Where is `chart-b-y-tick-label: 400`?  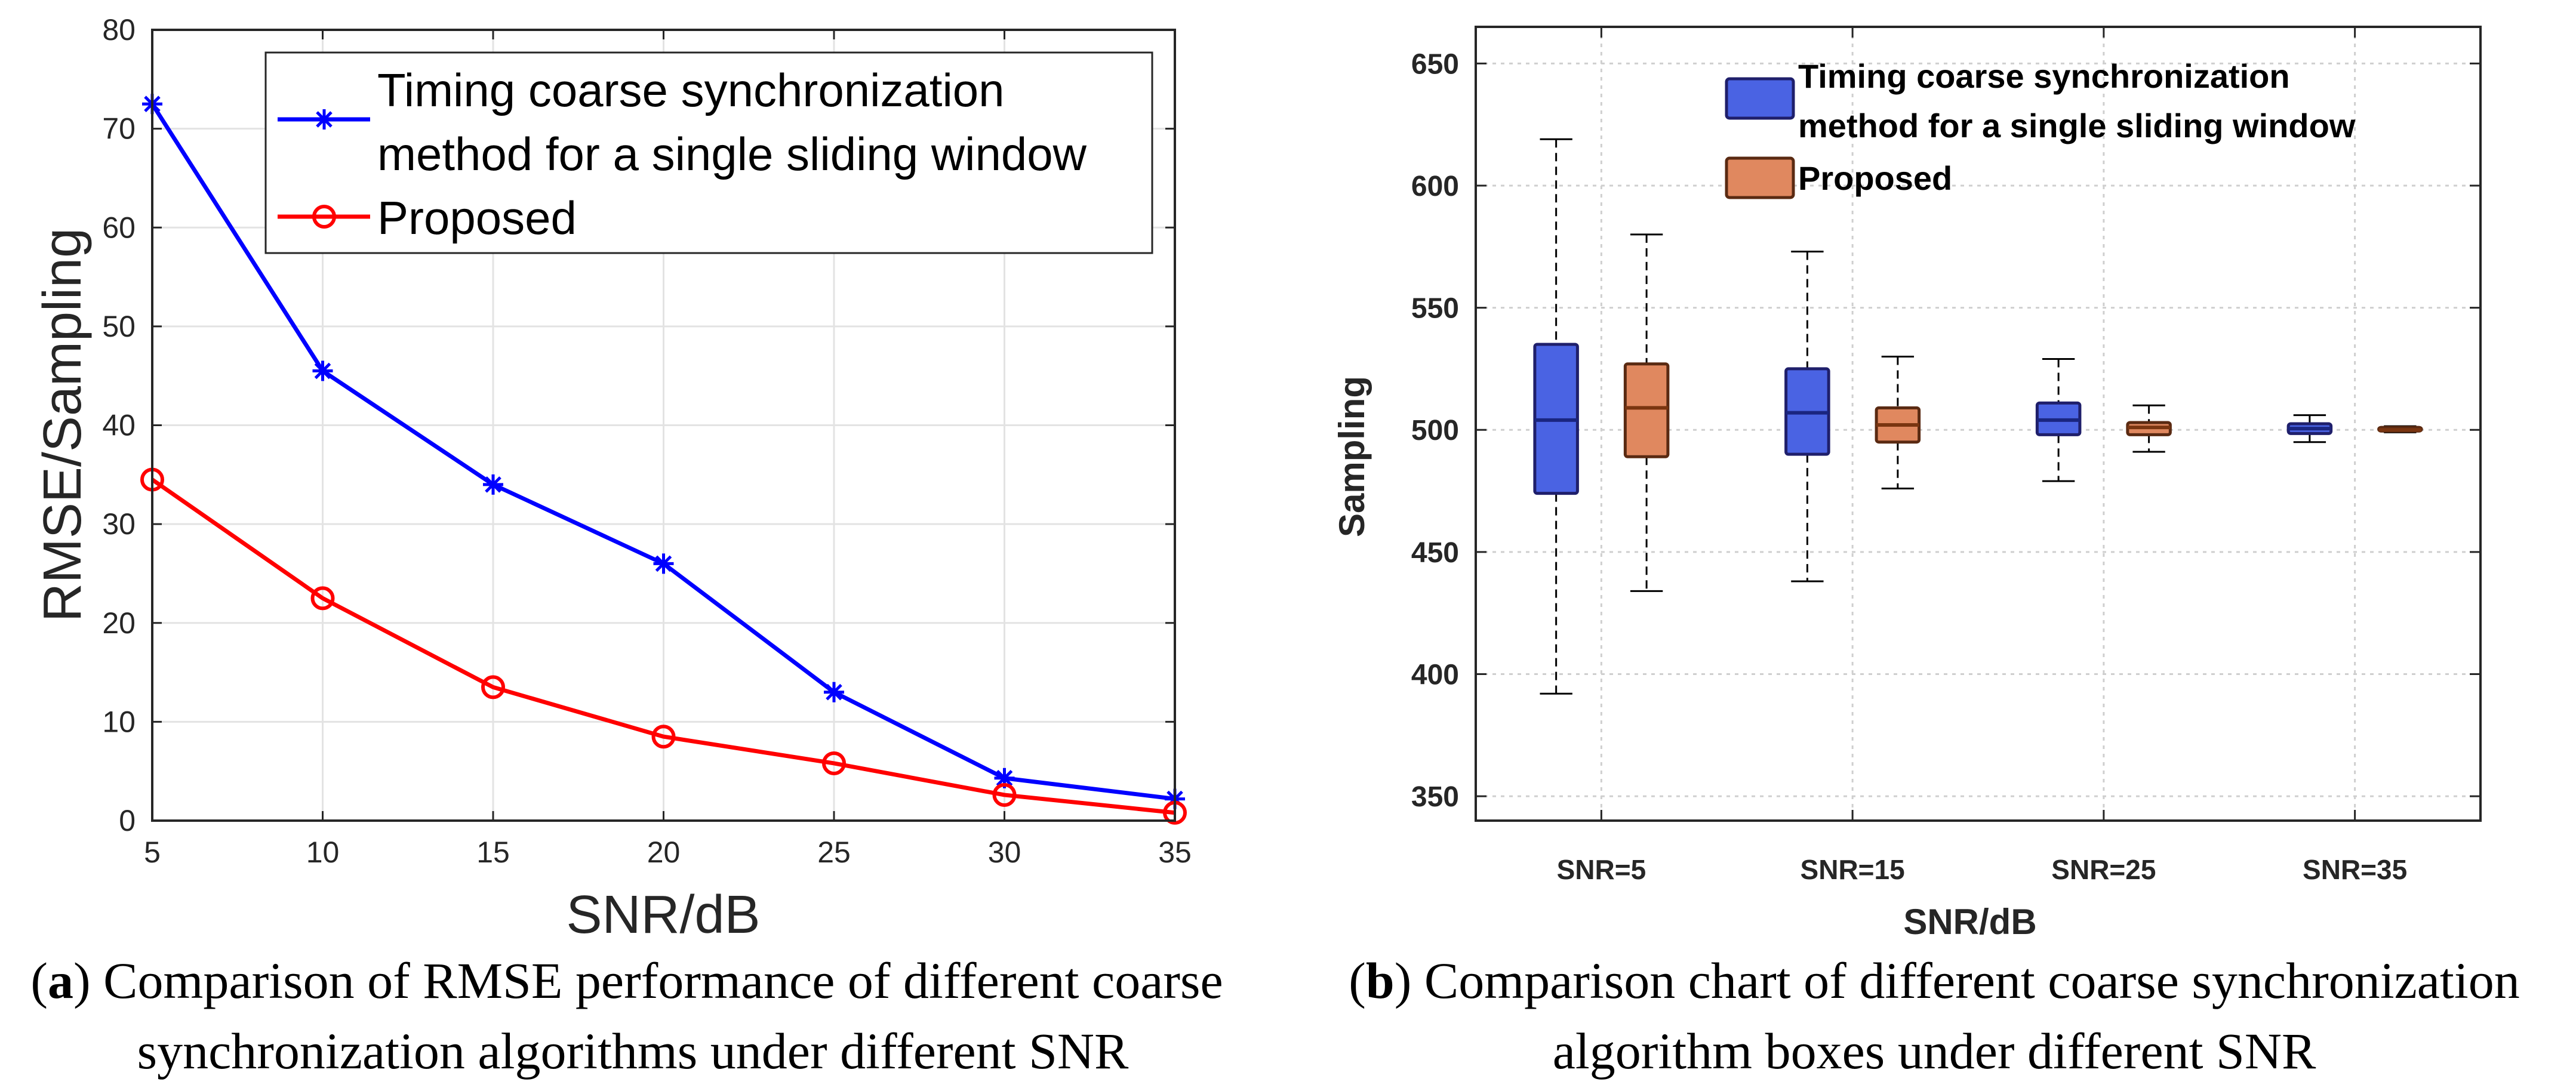 chart-b-y-tick-label: 400 is located at coordinates (1435, 675).